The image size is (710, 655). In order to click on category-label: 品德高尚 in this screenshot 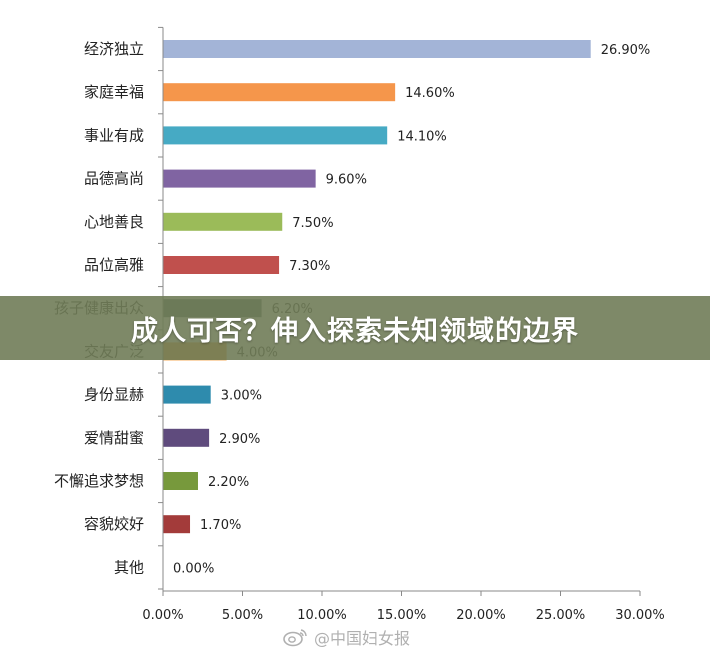, I will do `click(114, 179)`.